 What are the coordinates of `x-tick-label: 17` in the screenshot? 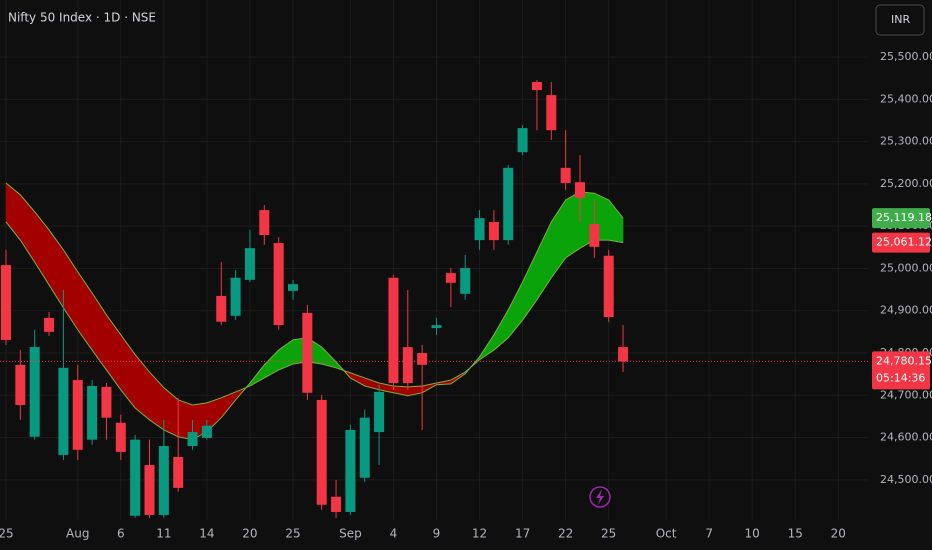 It's located at (522, 534).